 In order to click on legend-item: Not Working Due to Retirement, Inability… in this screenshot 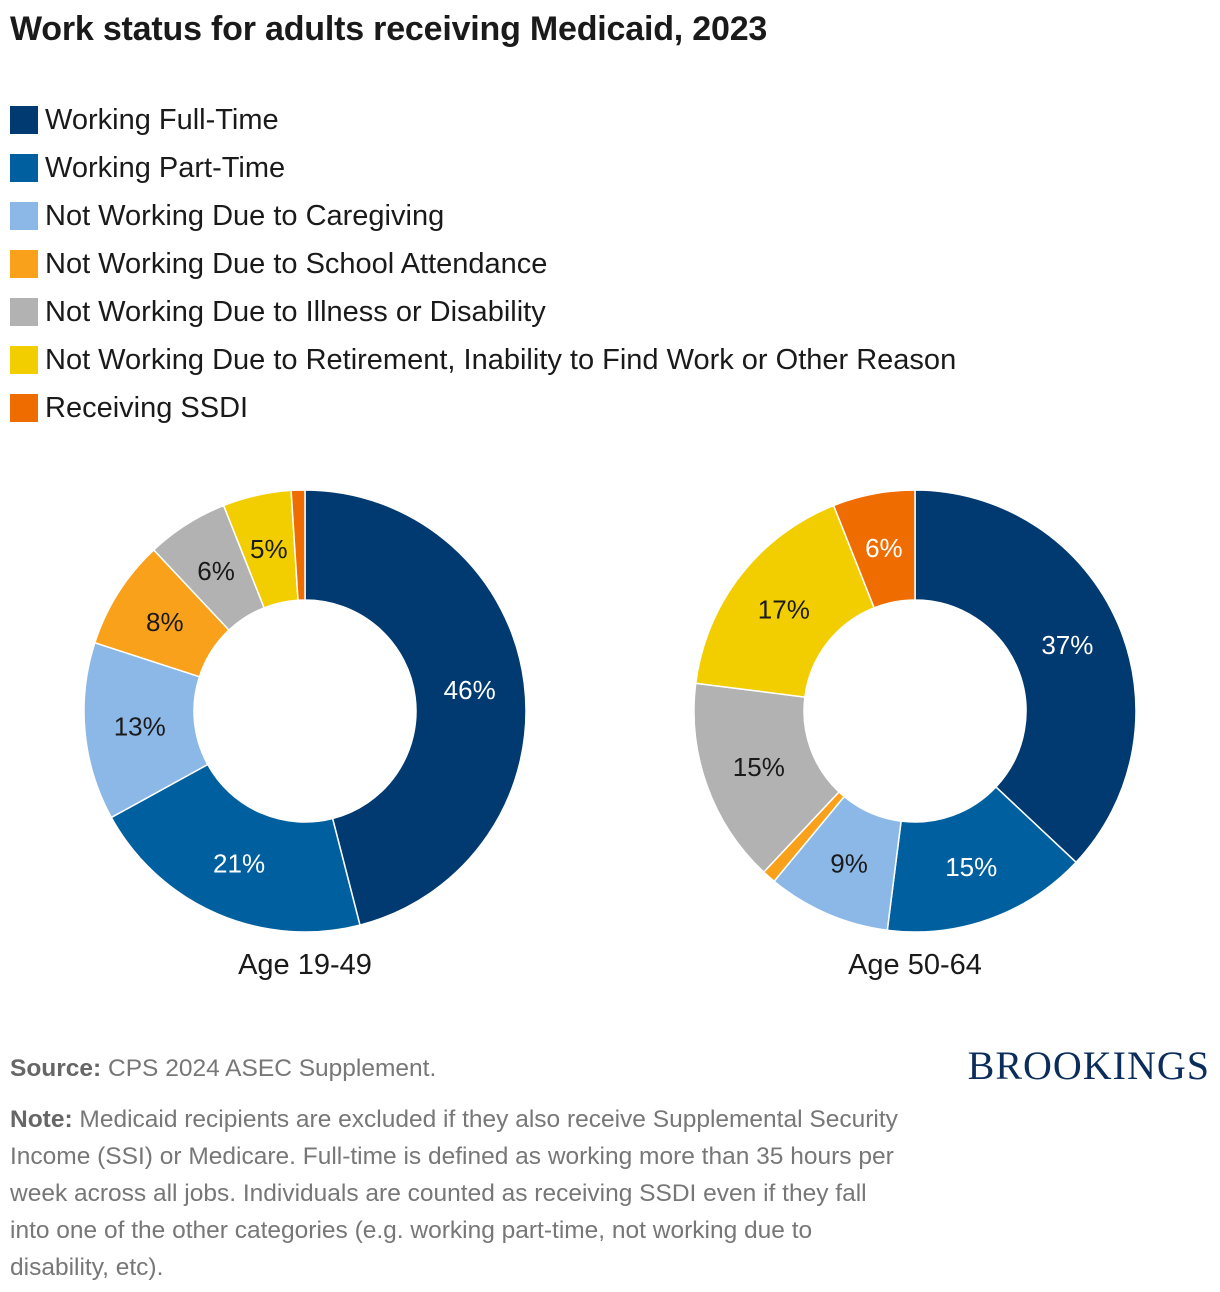, I will do `click(483, 360)`.